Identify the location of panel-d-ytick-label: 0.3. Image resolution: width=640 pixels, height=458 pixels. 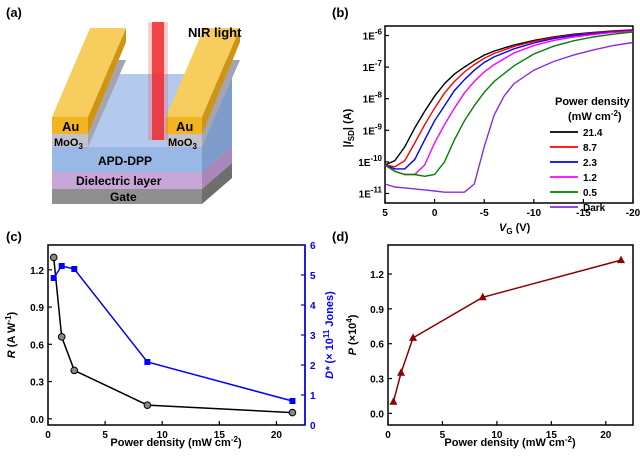
(377, 380).